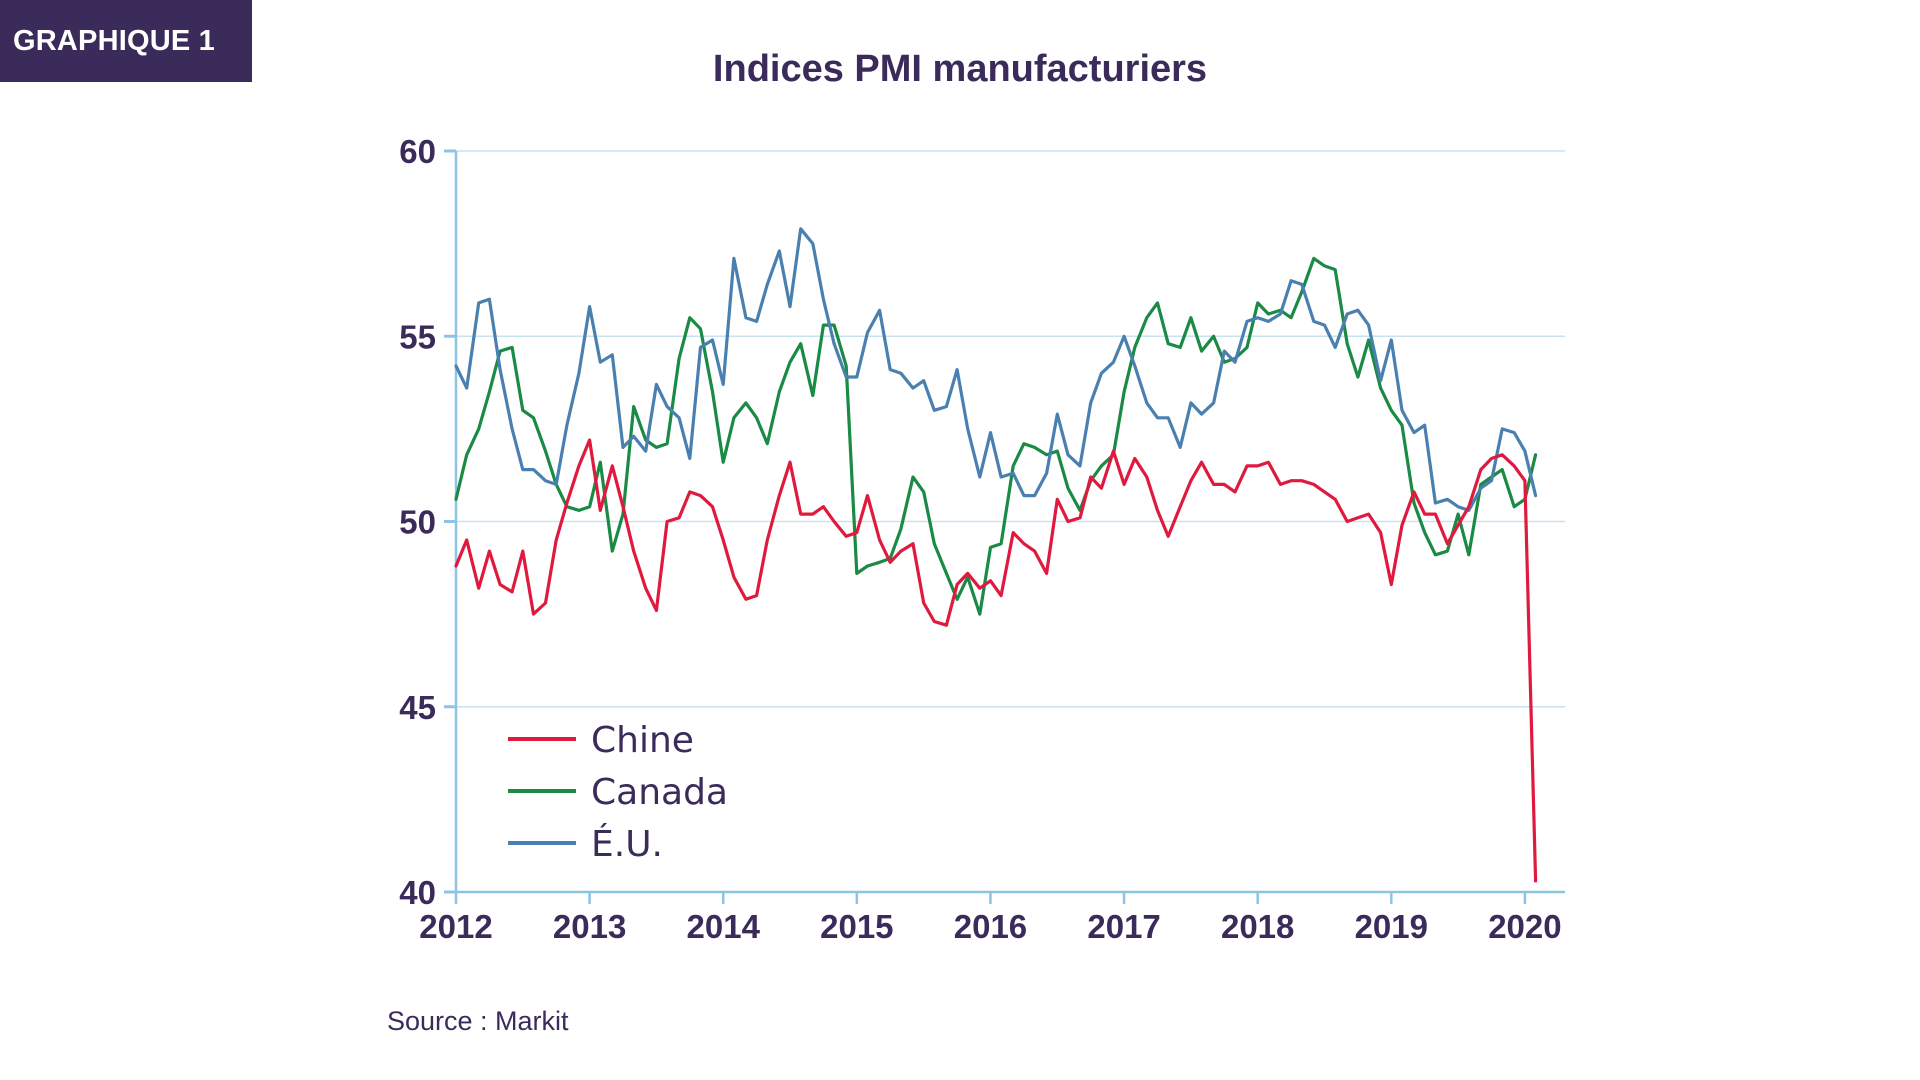 This screenshot has height=1080, width=1920. What do you see at coordinates (1524, 926) in the screenshot?
I see `x-tick-label: 2020` at bounding box center [1524, 926].